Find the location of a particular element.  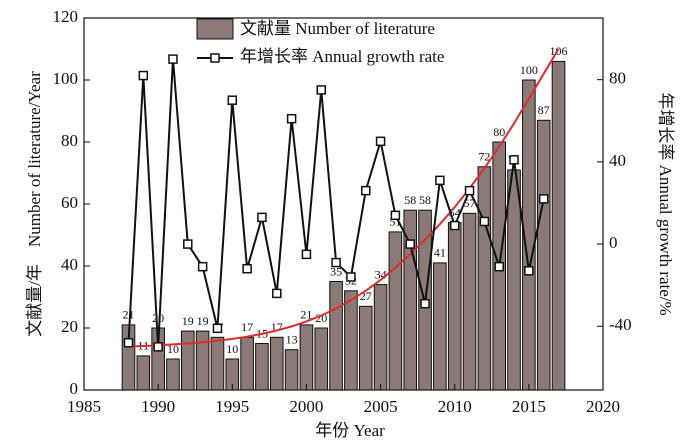

y2-tick-label: 40 is located at coordinates (617, 160).